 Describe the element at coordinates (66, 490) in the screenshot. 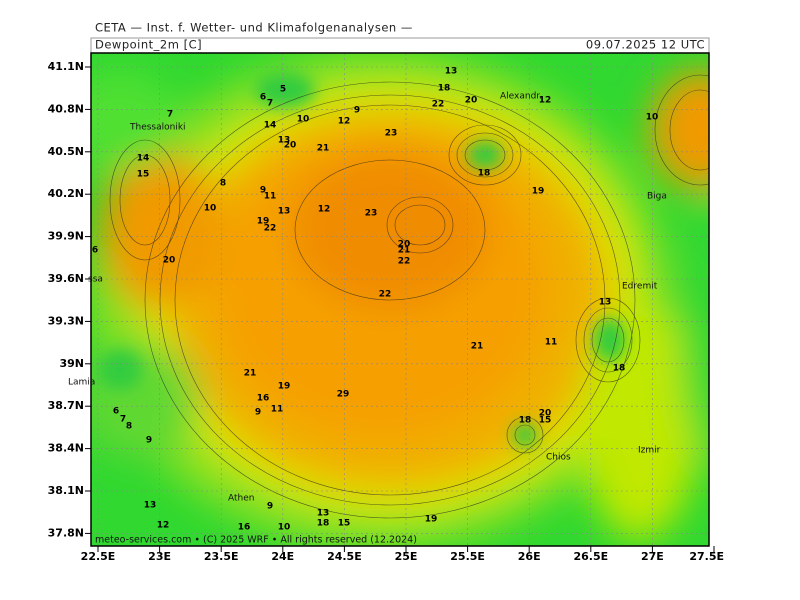

I see `lat-label: 38.1N` at that location.